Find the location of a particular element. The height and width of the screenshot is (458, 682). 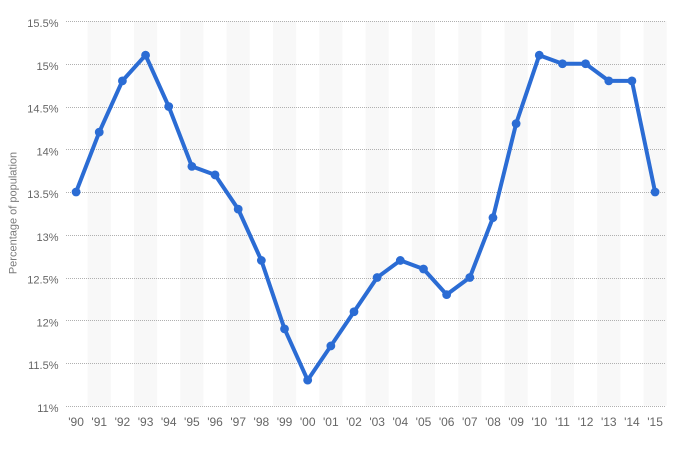

svg-text: 14.5% is located at coordinates (42, 110).